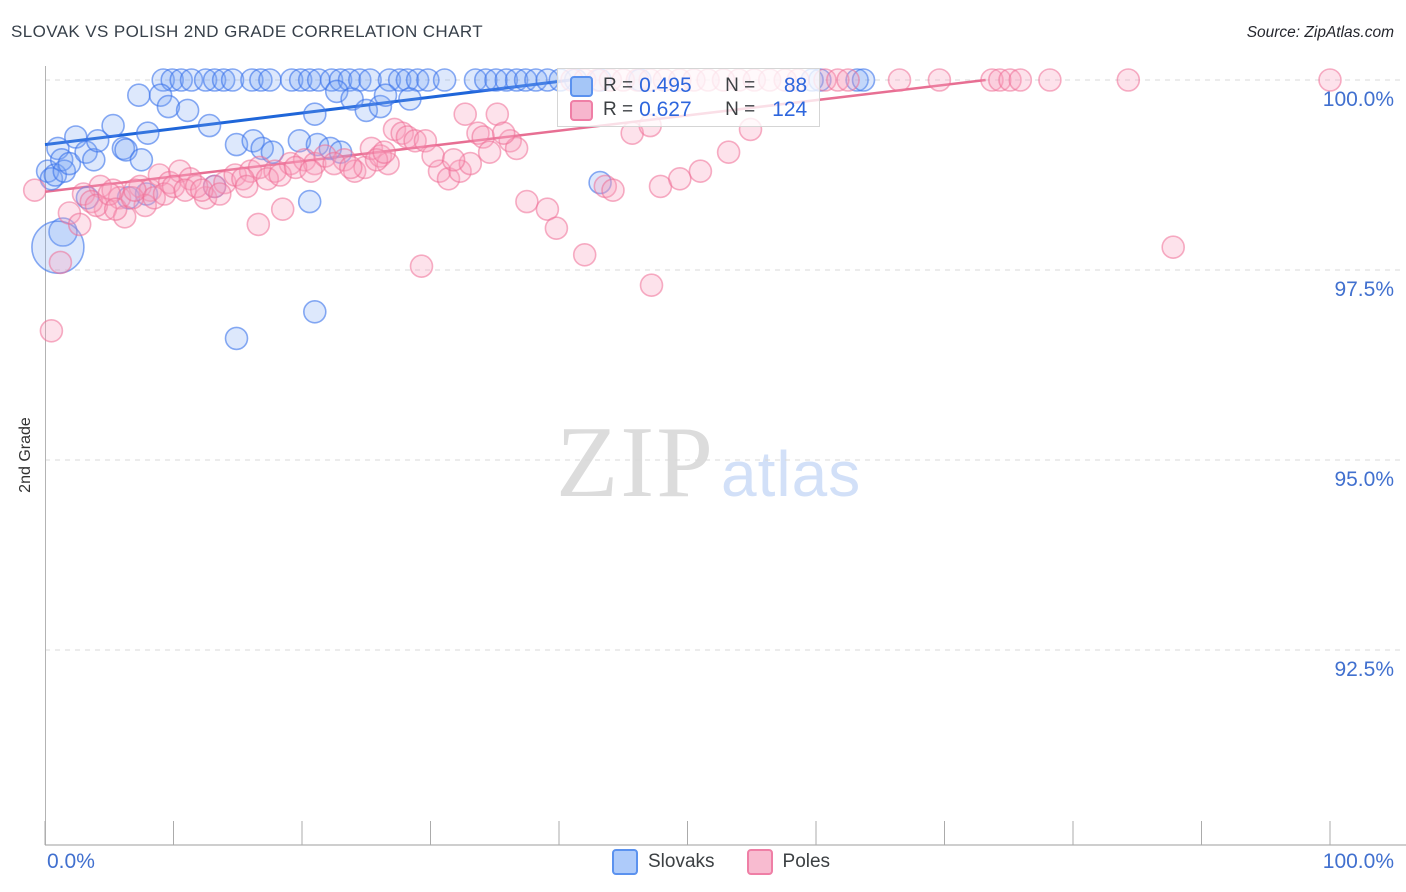  Describe the element at coordinates (790, 109) in the screenshot. I see `n-value-poles: 124` at that location.